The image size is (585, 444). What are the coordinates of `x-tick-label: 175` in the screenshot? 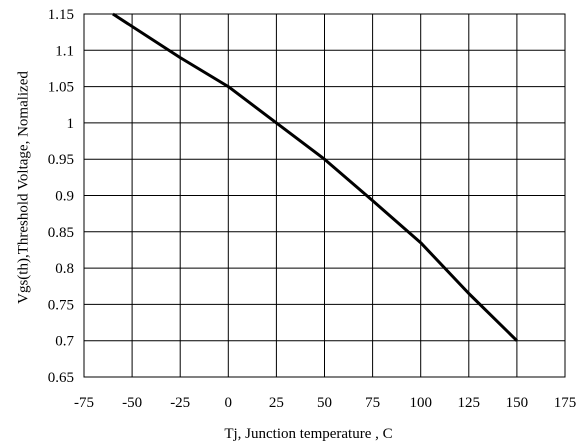 It's located at (565, 403).